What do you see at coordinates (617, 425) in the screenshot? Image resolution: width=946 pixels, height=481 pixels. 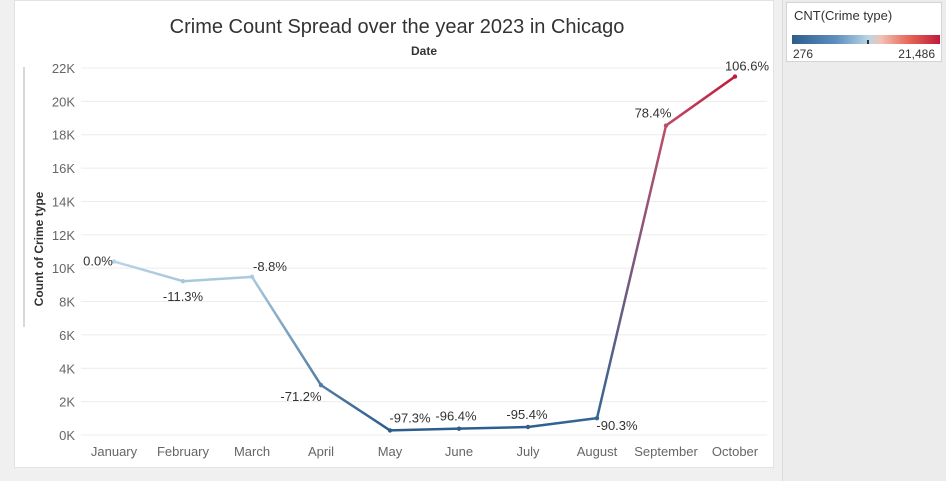 I see `point-label: -90.3%` at bounding box center [617, 425].